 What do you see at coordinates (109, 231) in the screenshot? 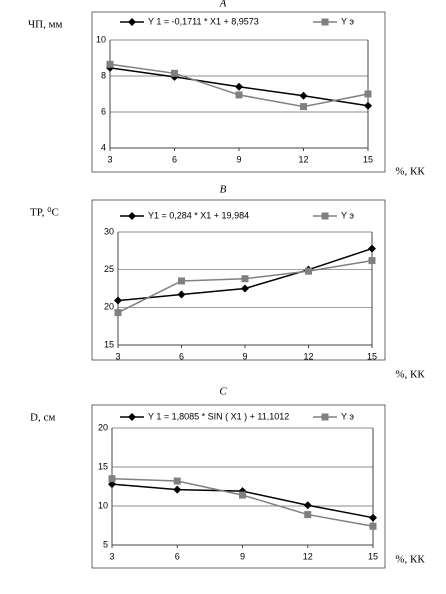
I see `y-tick-label: 30` at bounding box center [109, 231].